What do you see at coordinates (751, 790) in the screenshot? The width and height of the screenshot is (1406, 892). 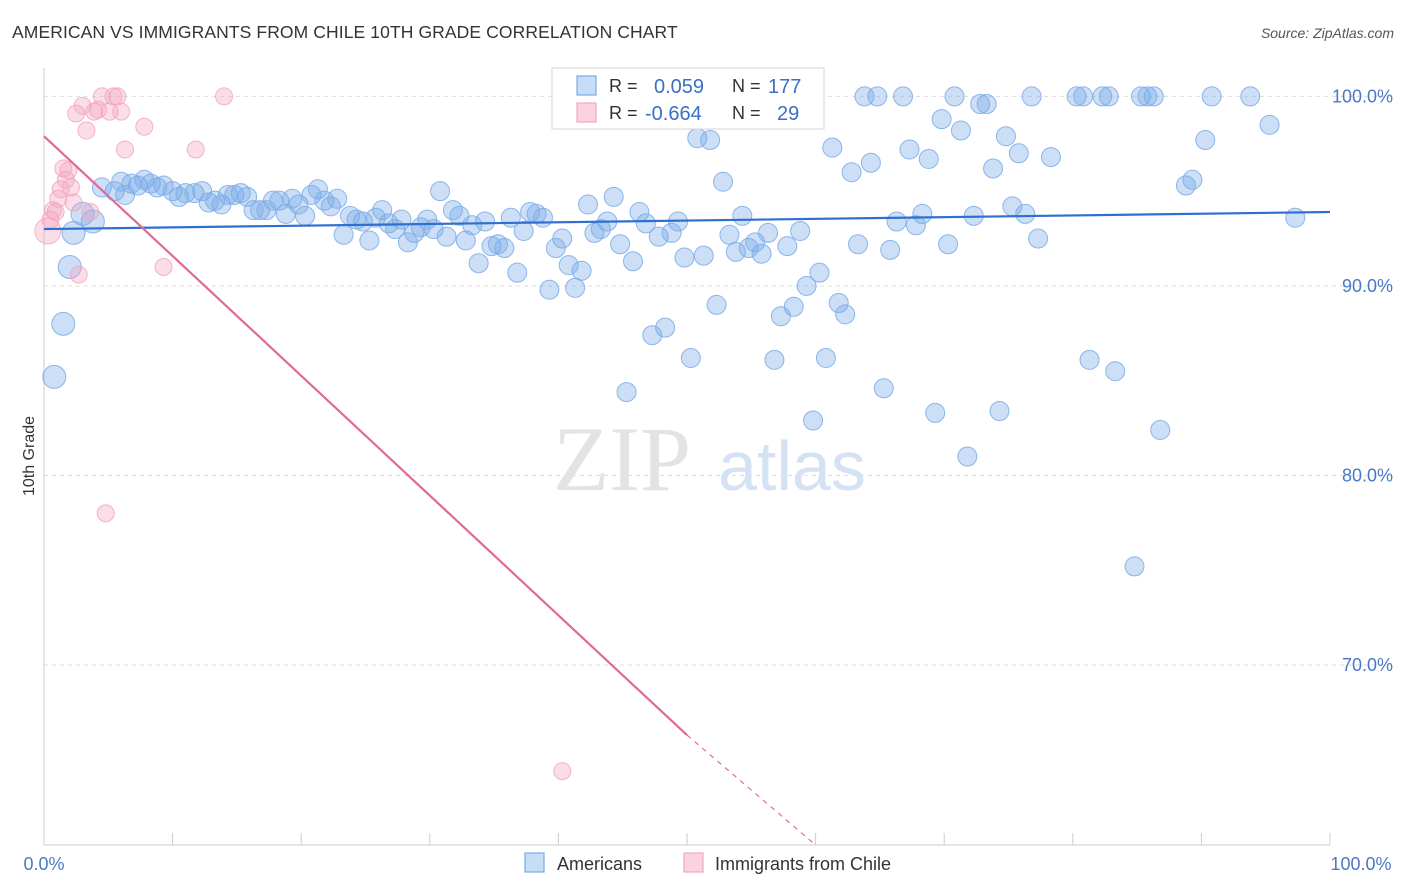 I see `trend-line-chile-extension` at bounding box center [751, 790].